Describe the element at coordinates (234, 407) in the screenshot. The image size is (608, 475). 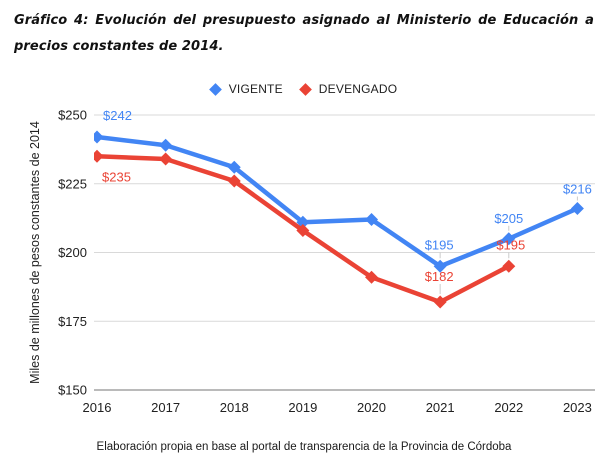
I see `x-tick-label: 2018` at that location.